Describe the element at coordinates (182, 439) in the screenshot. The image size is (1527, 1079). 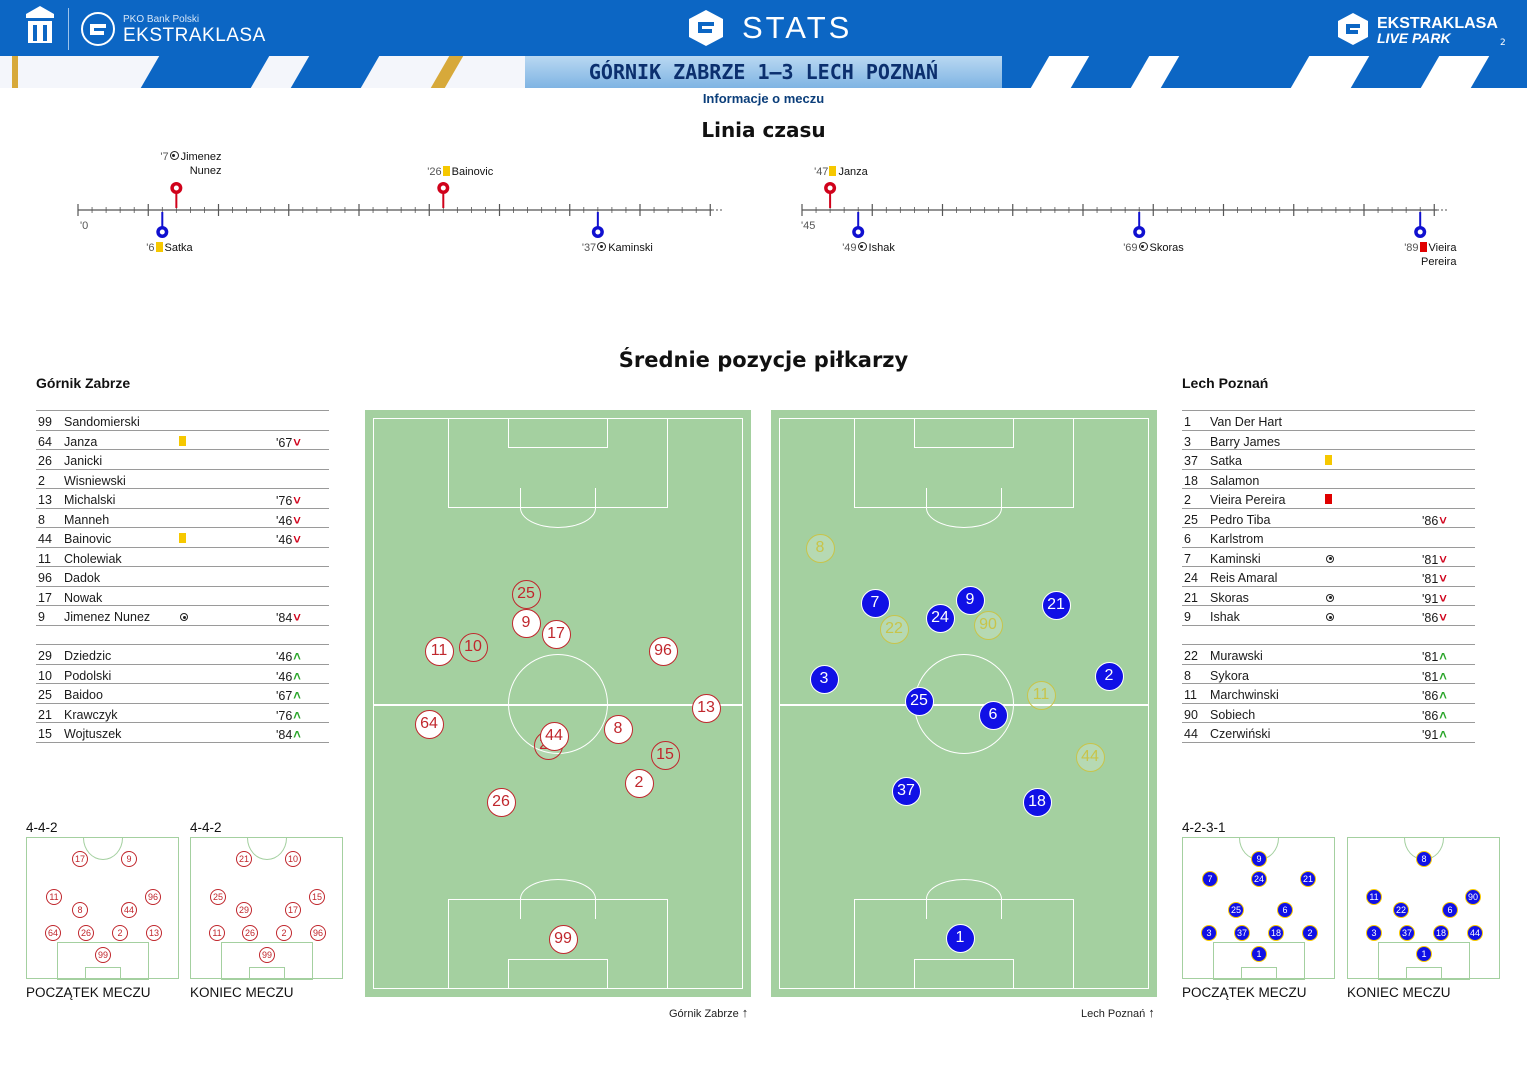
I see `roster-row: 64 Janza '67˅` at that location.